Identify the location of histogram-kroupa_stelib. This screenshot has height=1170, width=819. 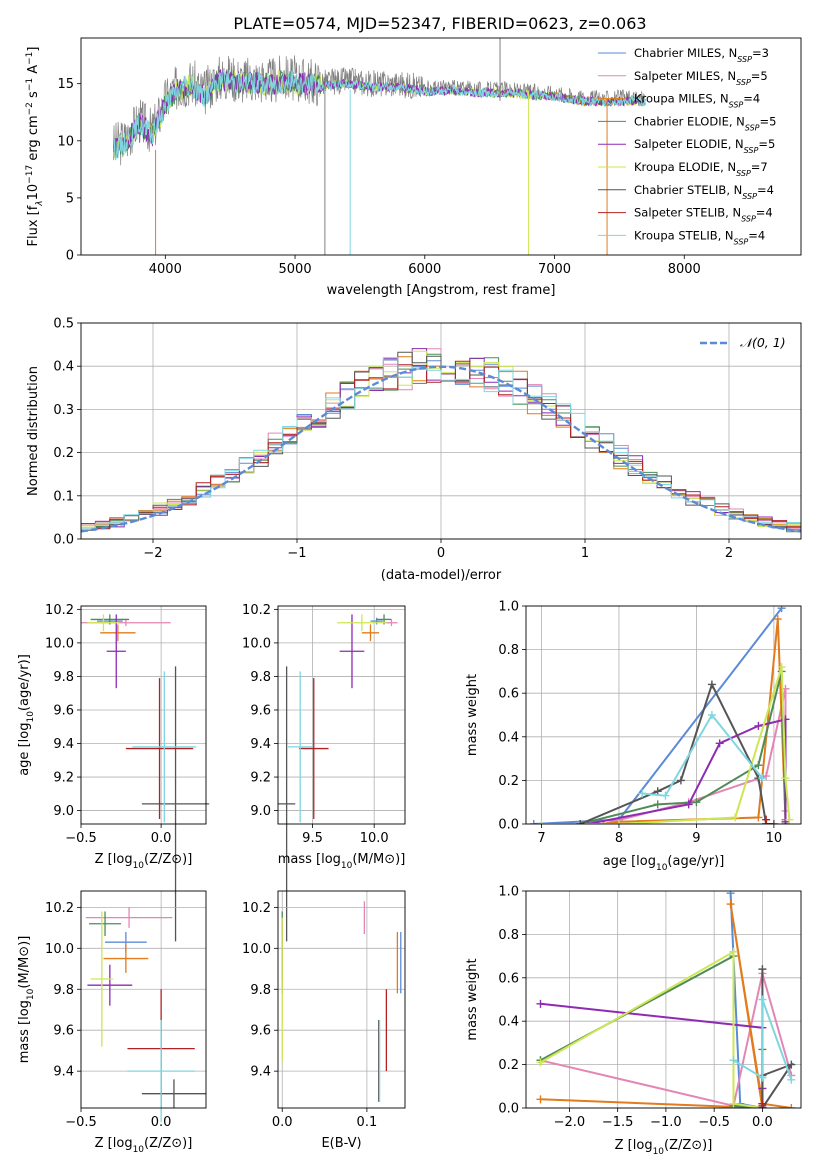
(441, 443).